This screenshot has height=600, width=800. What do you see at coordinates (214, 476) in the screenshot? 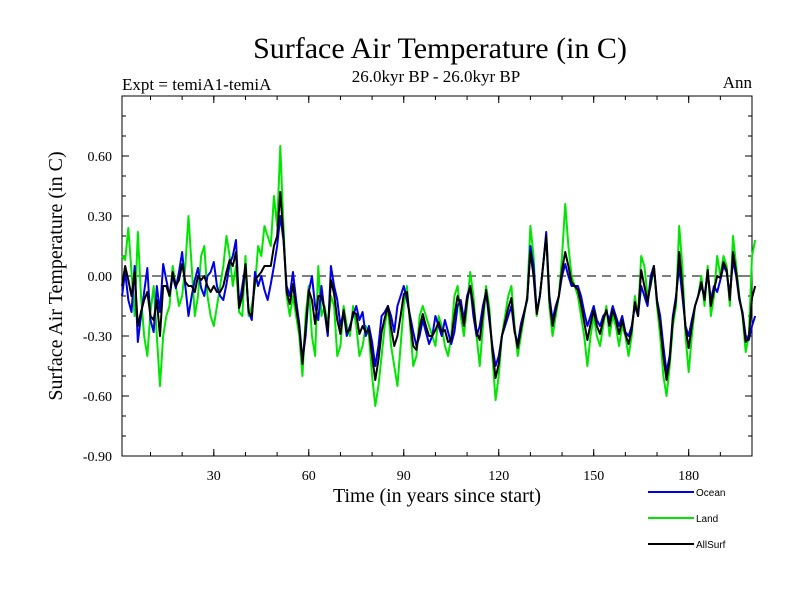
I see `x-tick-label: 30` at bounding box center [214, 476].